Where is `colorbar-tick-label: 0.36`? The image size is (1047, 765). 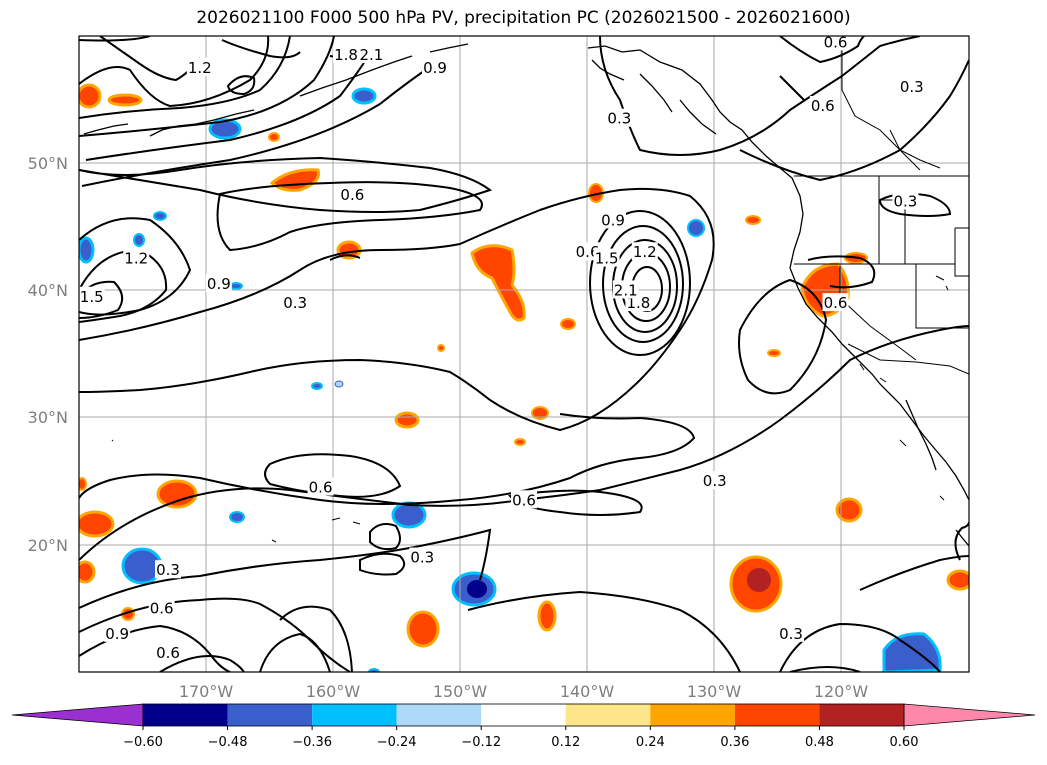 colorbar-tick-label: 0.36 is located at coordinates (734, 742).